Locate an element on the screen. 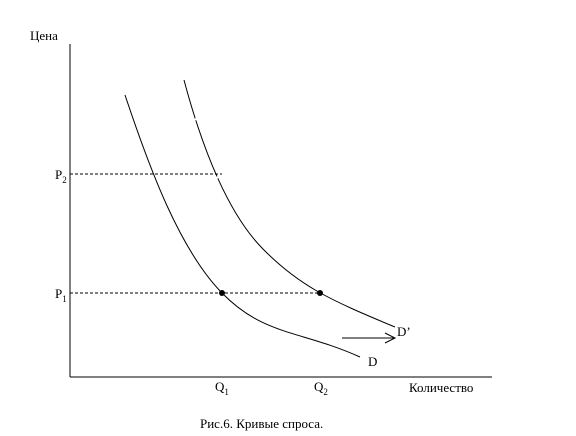 This screenshot has width=576, height=436. p2-label: P2 is located at coordinates (61, 176).